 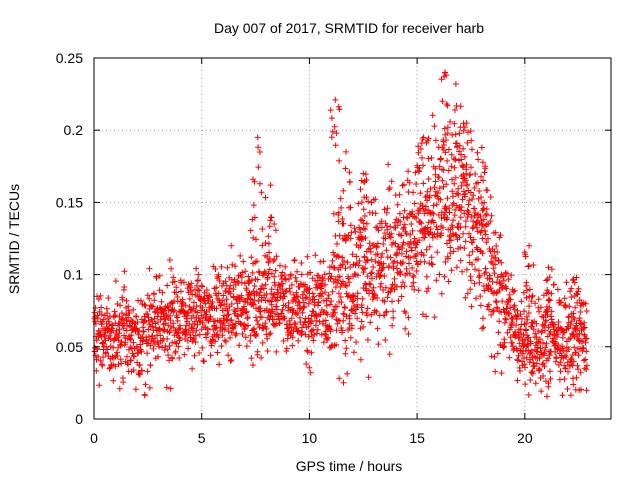 I want to click on x-tick-label: 15, so click(x=417, y=438).